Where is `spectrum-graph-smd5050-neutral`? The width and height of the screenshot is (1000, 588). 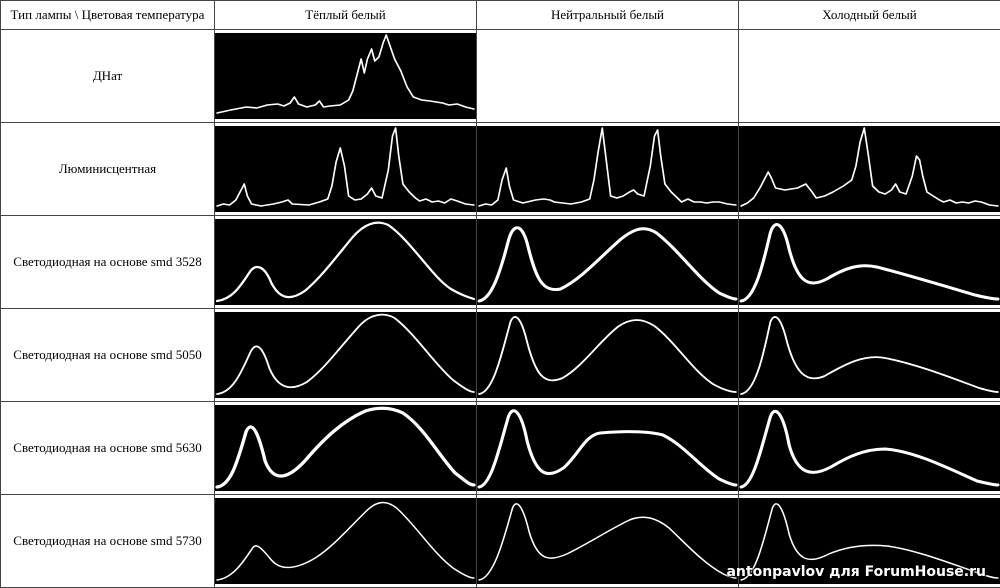
spectrum-graph-smd5050-neutral is located at coordinates (607, 355).